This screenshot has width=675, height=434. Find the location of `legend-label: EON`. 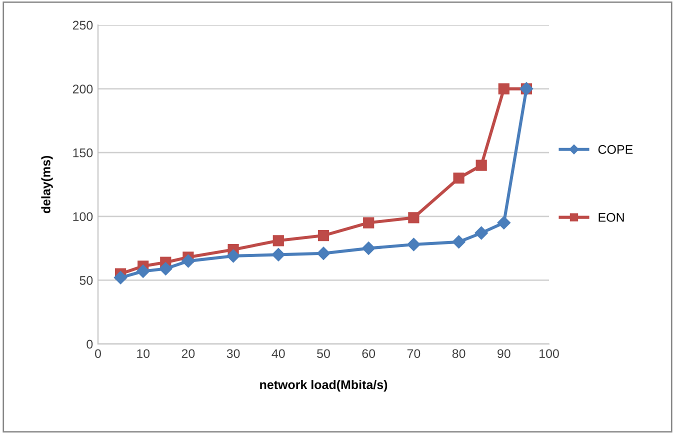

legend-label: EON is located at coordinates (611, 217).